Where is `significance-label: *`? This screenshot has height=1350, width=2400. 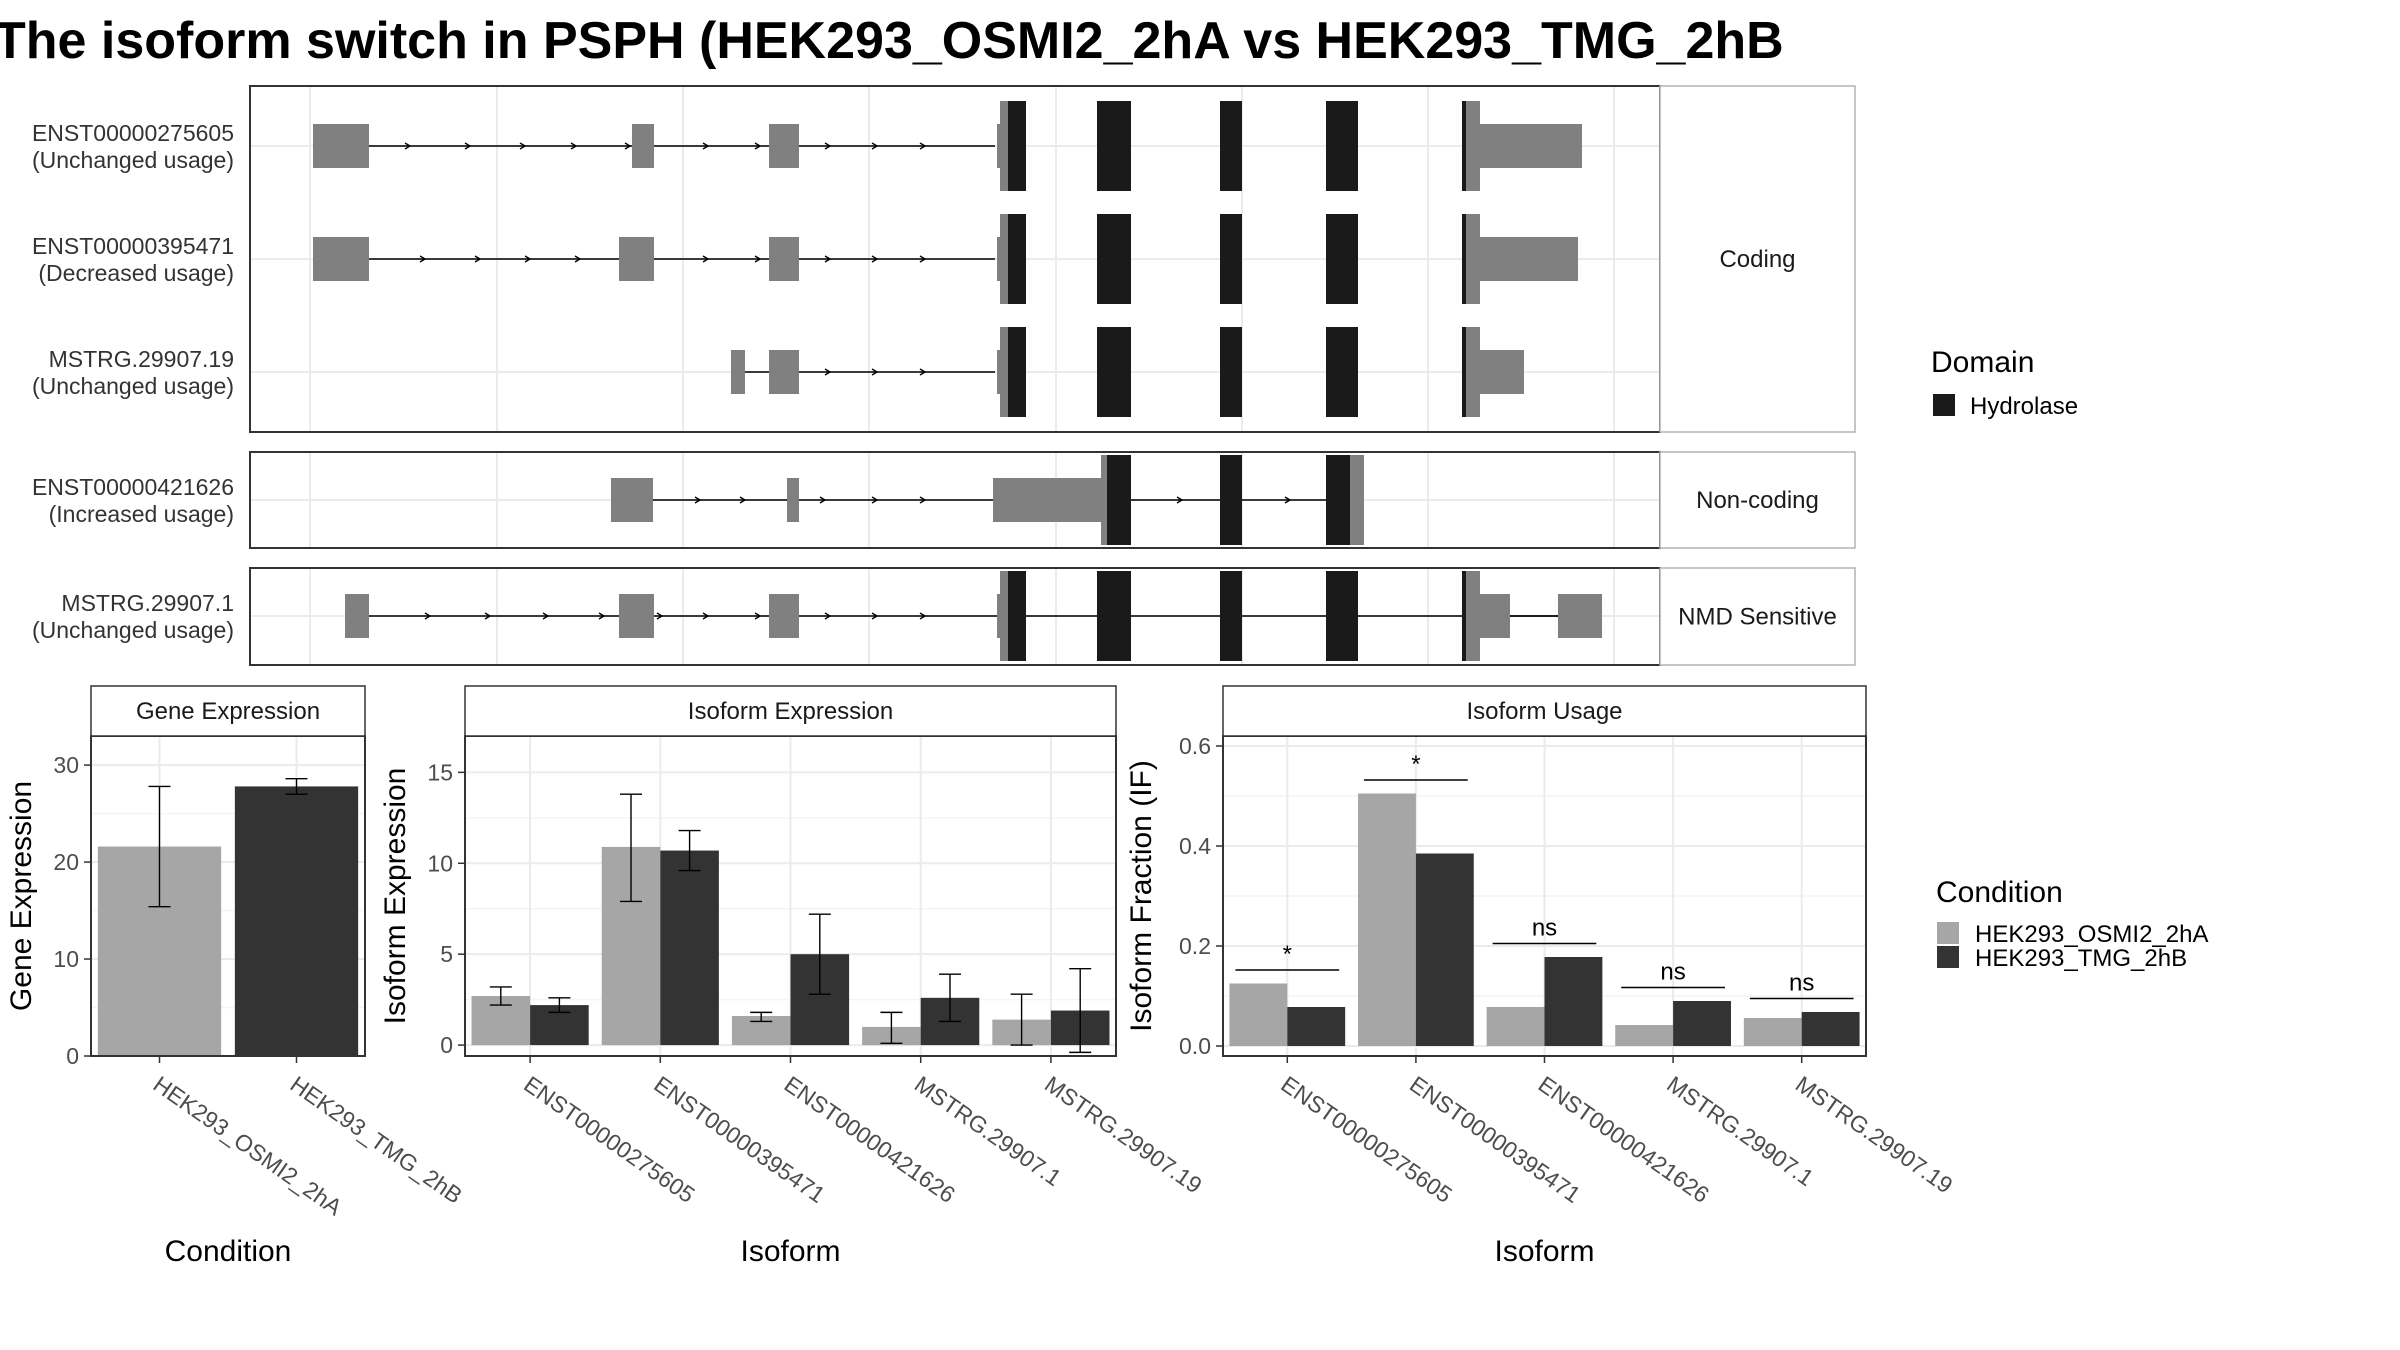
significance-label: * is located at coordinates (1287, 954).